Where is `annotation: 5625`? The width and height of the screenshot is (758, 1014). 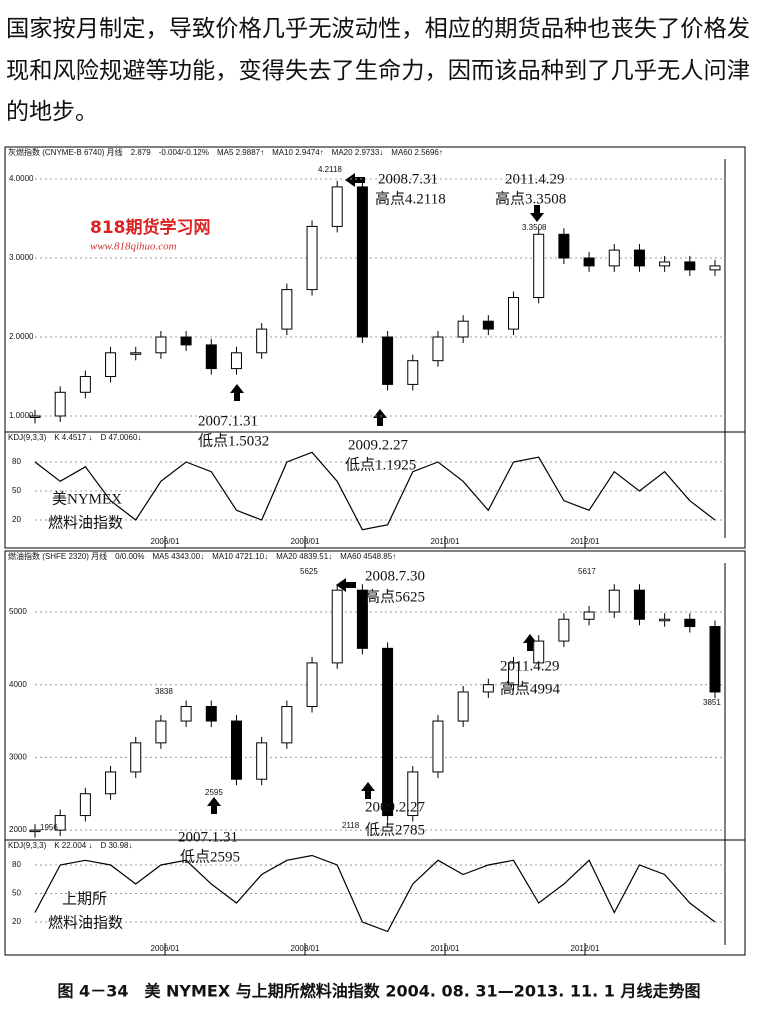
annotation: 5625 is located at coordinates (309, 571).